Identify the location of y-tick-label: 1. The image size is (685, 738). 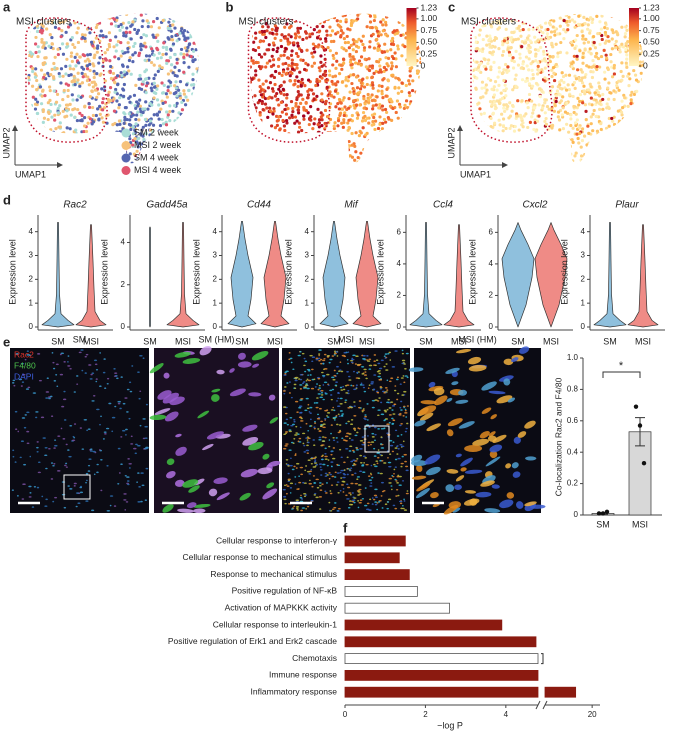
(31, 302).